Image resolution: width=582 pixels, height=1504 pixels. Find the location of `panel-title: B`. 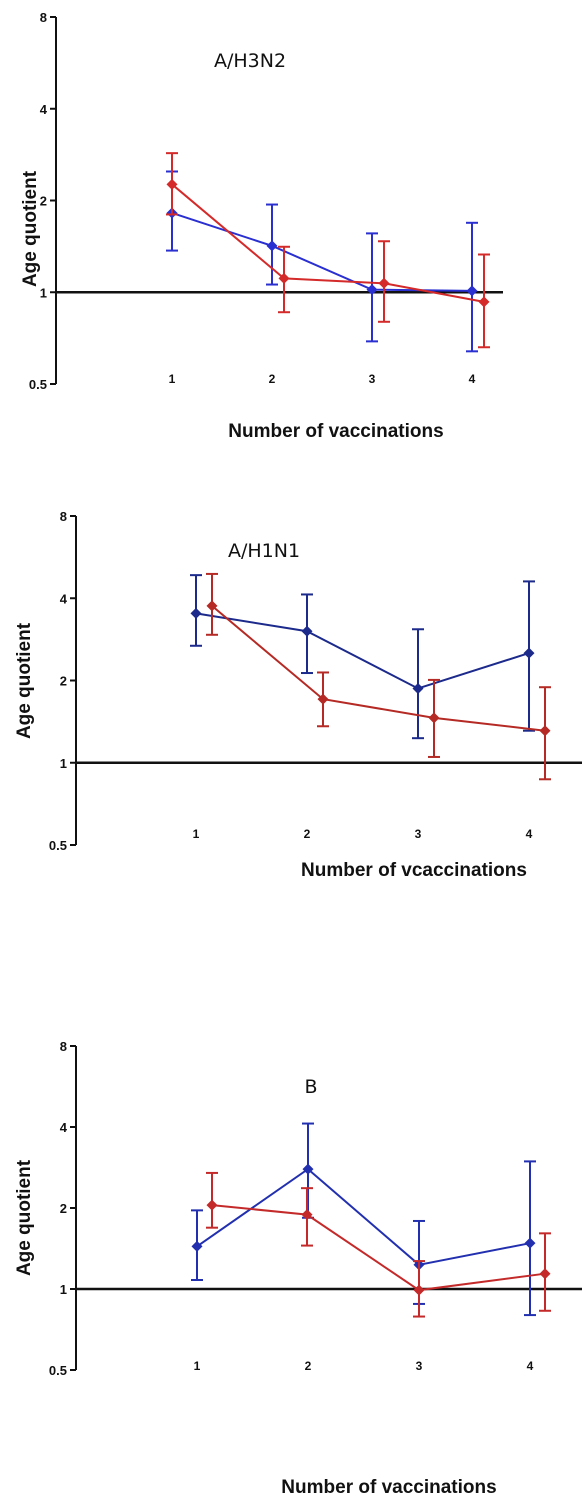

panel-title: B is located at coordinates (310, 1087).